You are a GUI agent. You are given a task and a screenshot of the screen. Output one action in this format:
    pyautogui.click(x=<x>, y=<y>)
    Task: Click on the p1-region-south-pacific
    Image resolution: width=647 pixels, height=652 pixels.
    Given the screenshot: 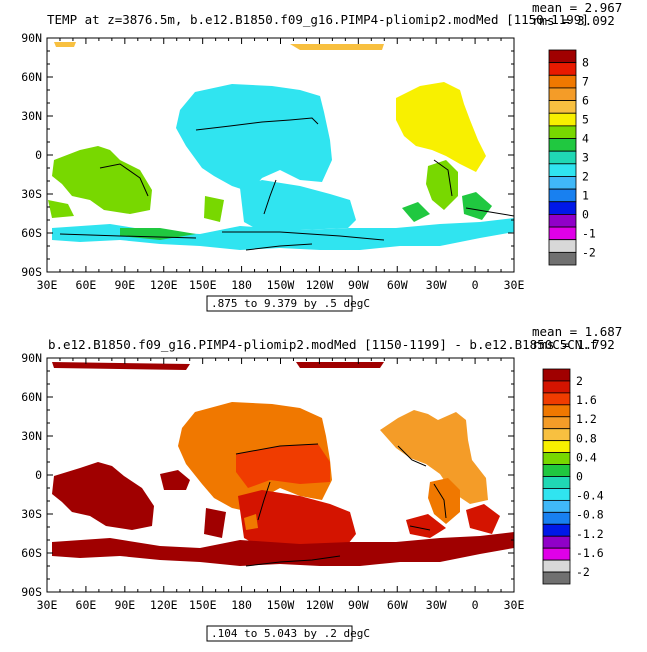 What is the action you would take?
    pyautogui.click(x=298, y=206)
    